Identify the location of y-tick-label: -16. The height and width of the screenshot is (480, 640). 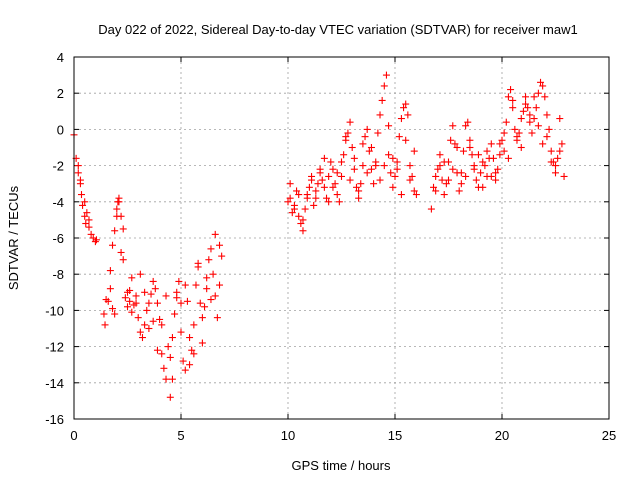
(54, 419).